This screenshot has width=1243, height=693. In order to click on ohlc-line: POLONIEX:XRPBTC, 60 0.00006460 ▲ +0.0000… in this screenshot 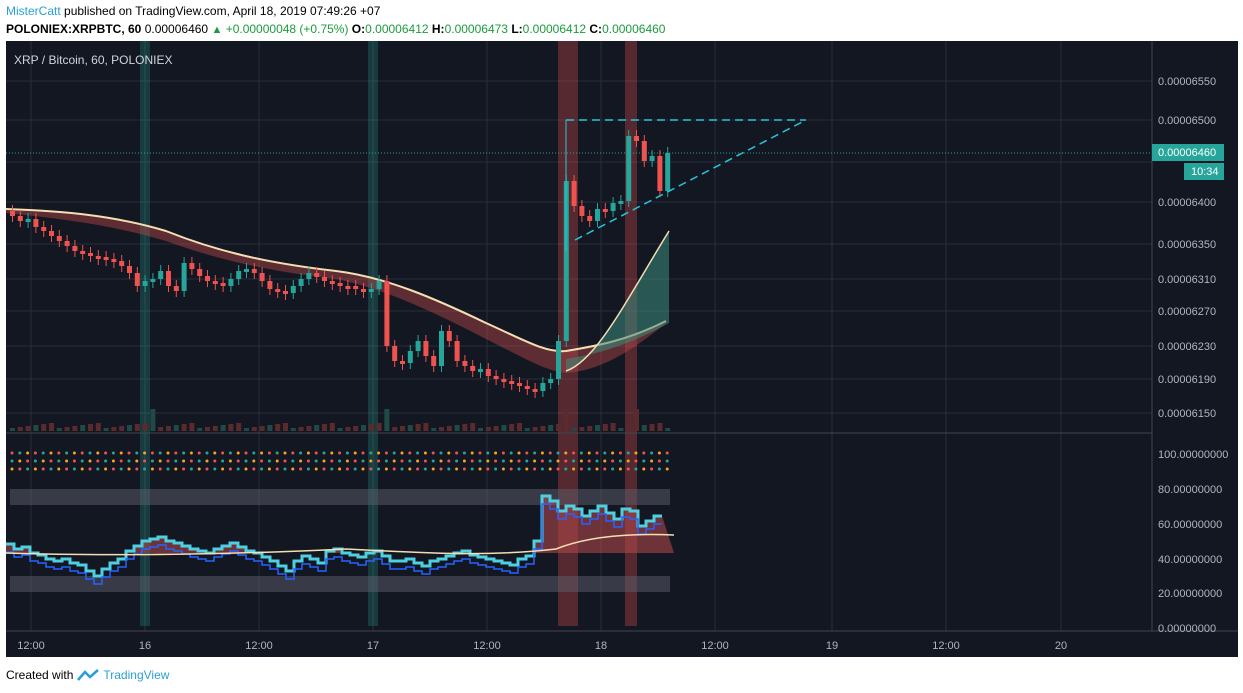, I will do `click(335, 29)`.